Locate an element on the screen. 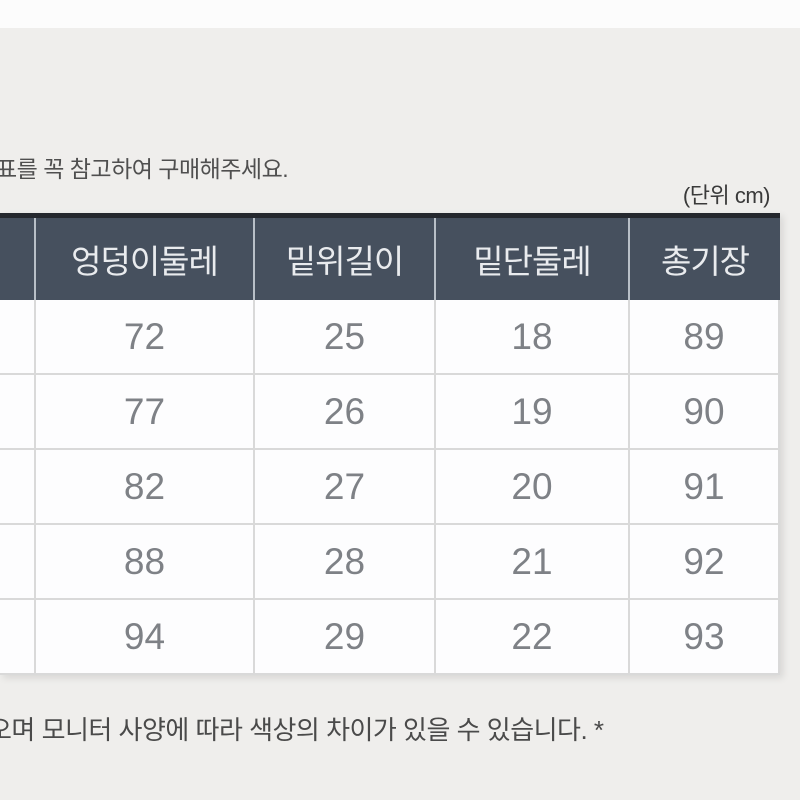 Image resolution: width=800 pixels, height=800 pixels. table-cell: 21 is located at coordinates (533, 562).